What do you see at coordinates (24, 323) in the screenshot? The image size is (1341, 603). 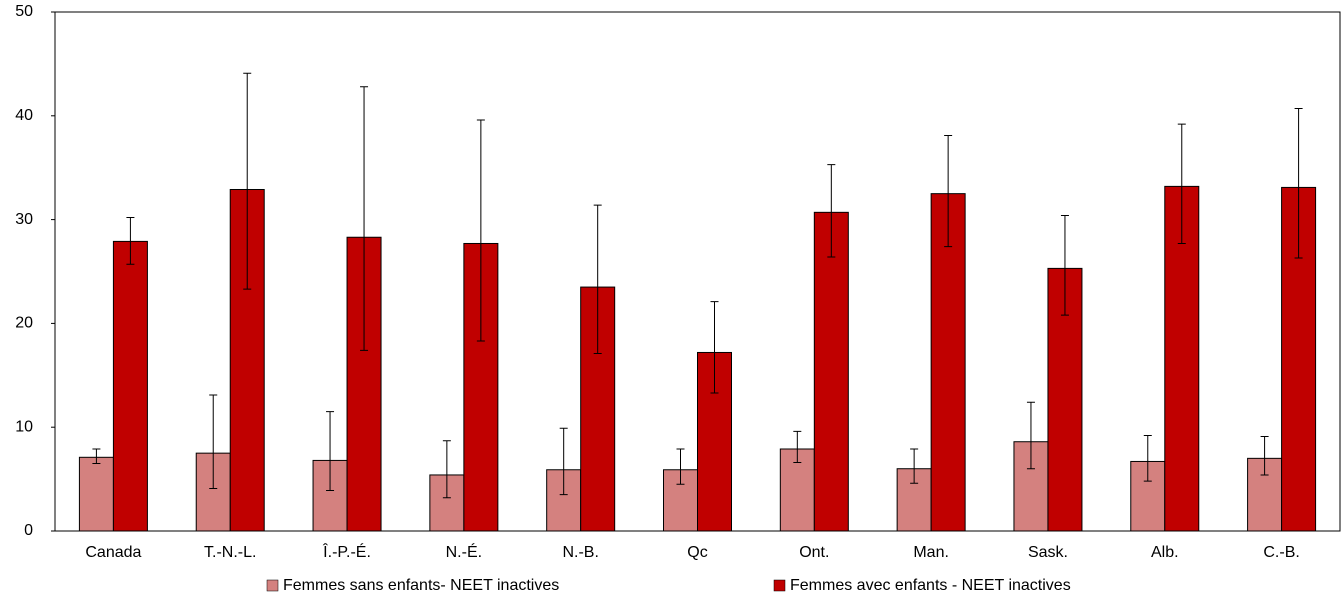 I see `y-tick-label: 20` at bounding box center [24, 323].